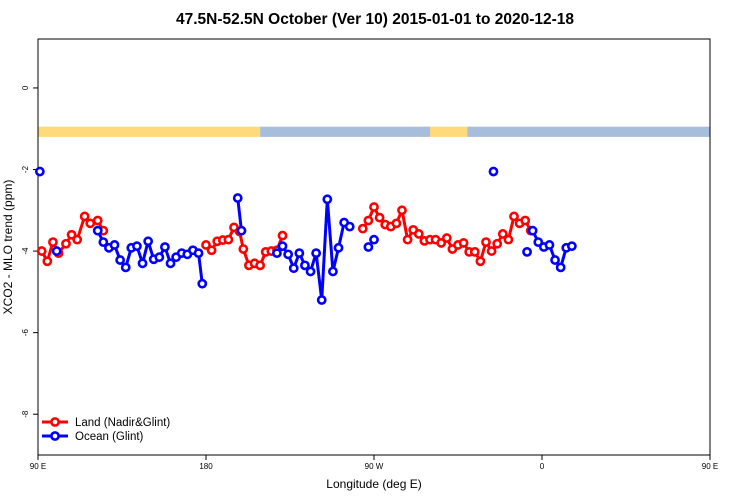  I want to click on x-tick-label: 180, so click(206, 466).